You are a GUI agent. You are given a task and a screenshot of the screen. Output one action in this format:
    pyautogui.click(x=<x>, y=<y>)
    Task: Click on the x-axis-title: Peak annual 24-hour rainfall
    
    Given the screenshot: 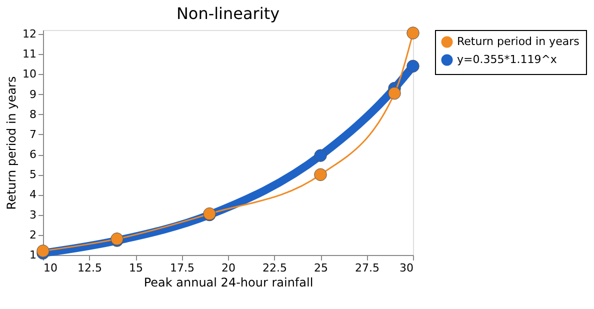 What is the action you would take?
    pyautogui.click(x=229, y=283)
    